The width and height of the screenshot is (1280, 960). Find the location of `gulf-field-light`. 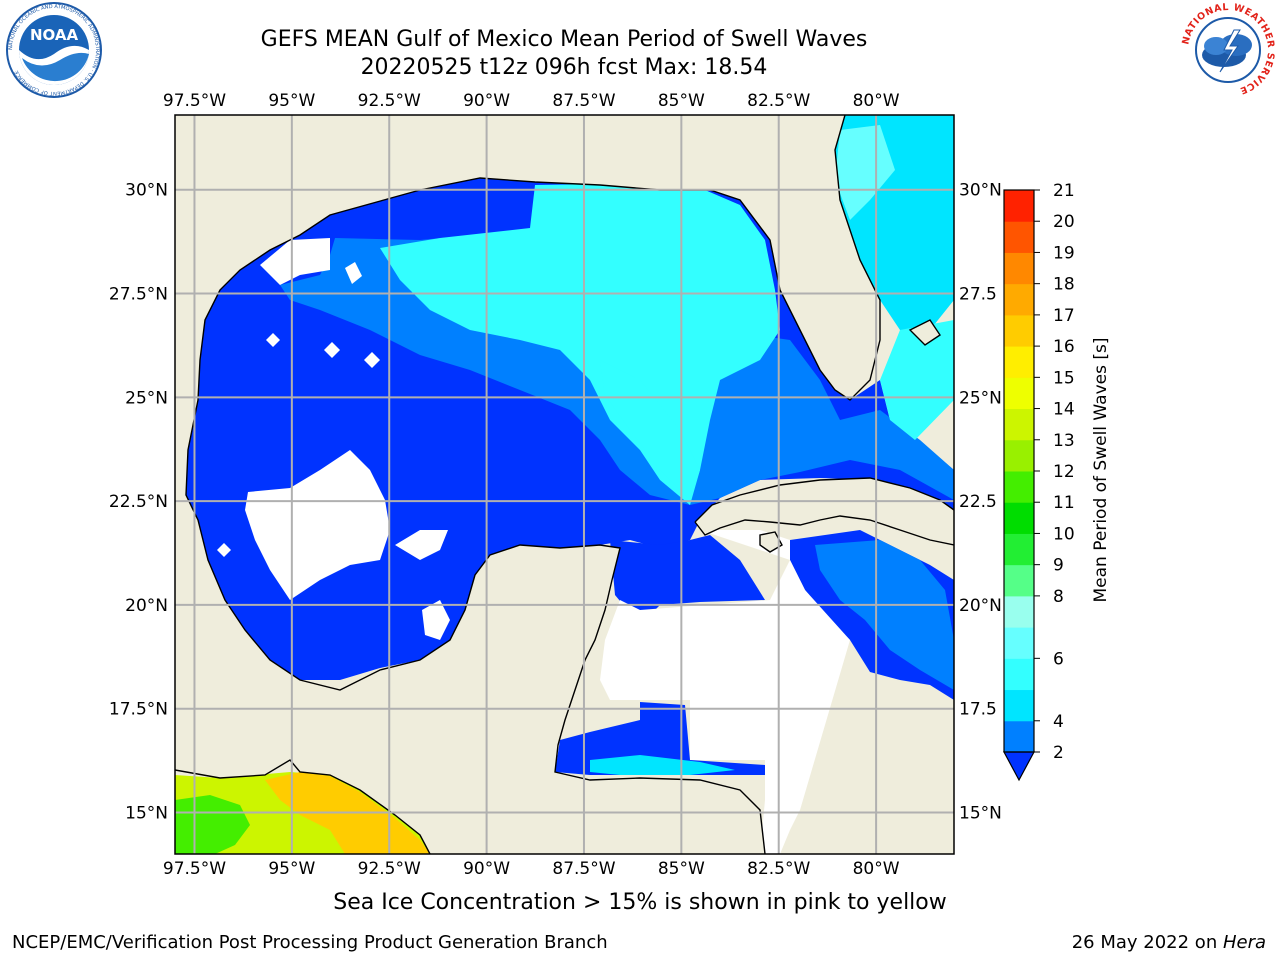

gulf-field-light is located at coordinates (650, 430).